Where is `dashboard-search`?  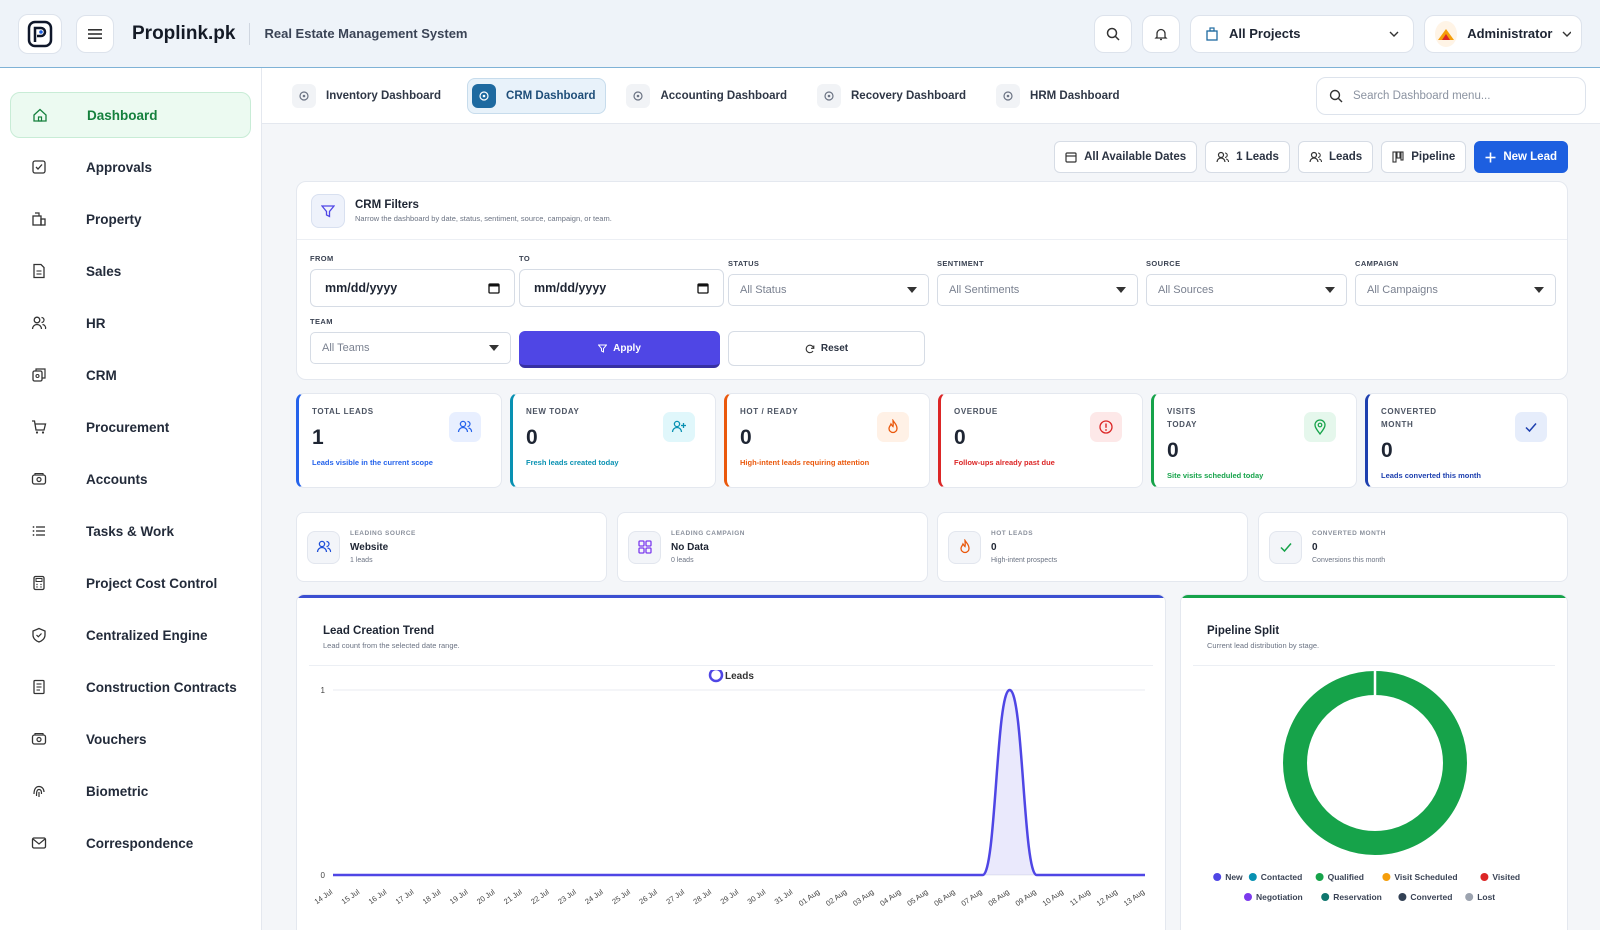
dashboard-search is located at coordinates (1451, 96).